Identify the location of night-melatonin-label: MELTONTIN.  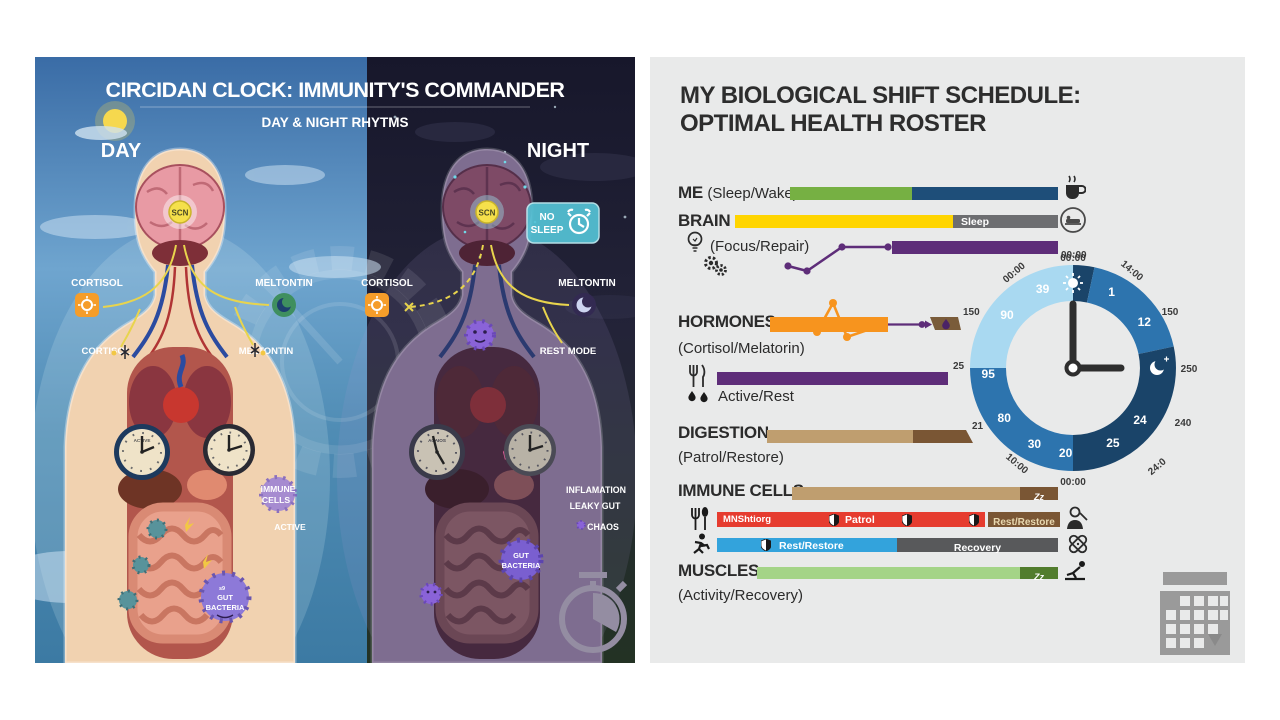
(586, 283).